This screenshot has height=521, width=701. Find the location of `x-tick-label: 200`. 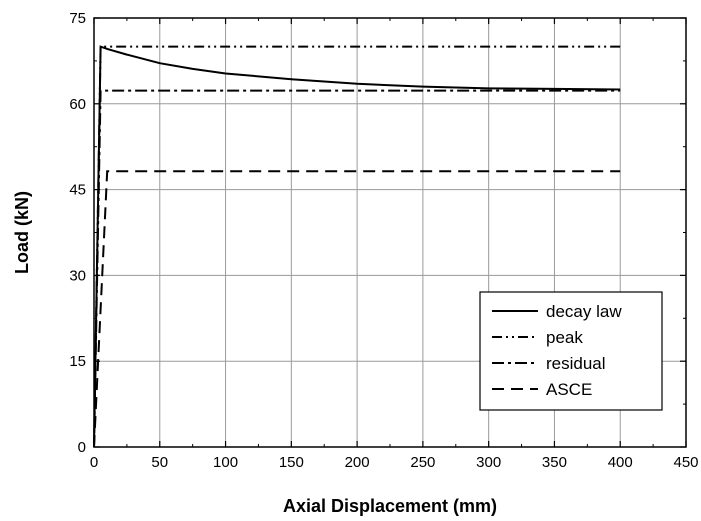

x-tick-label: 200 is located at coordinates (357, 462).